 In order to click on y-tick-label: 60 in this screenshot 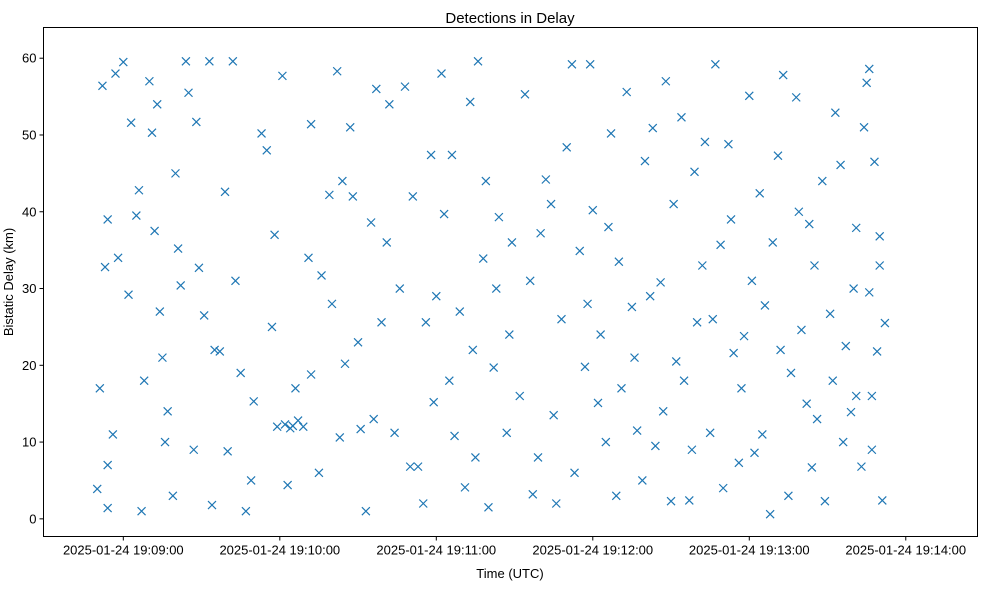, I will do `click(29, 58)`.